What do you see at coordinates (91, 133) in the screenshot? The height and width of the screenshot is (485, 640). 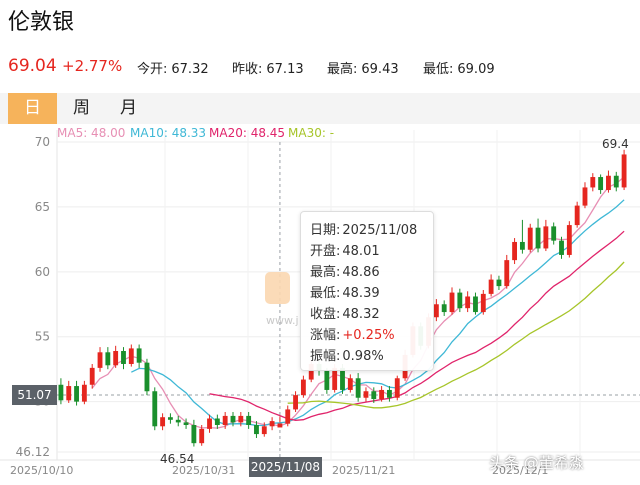 I see `ma-legend-item: MA5: 48.00` at bounding box center [91, 133].